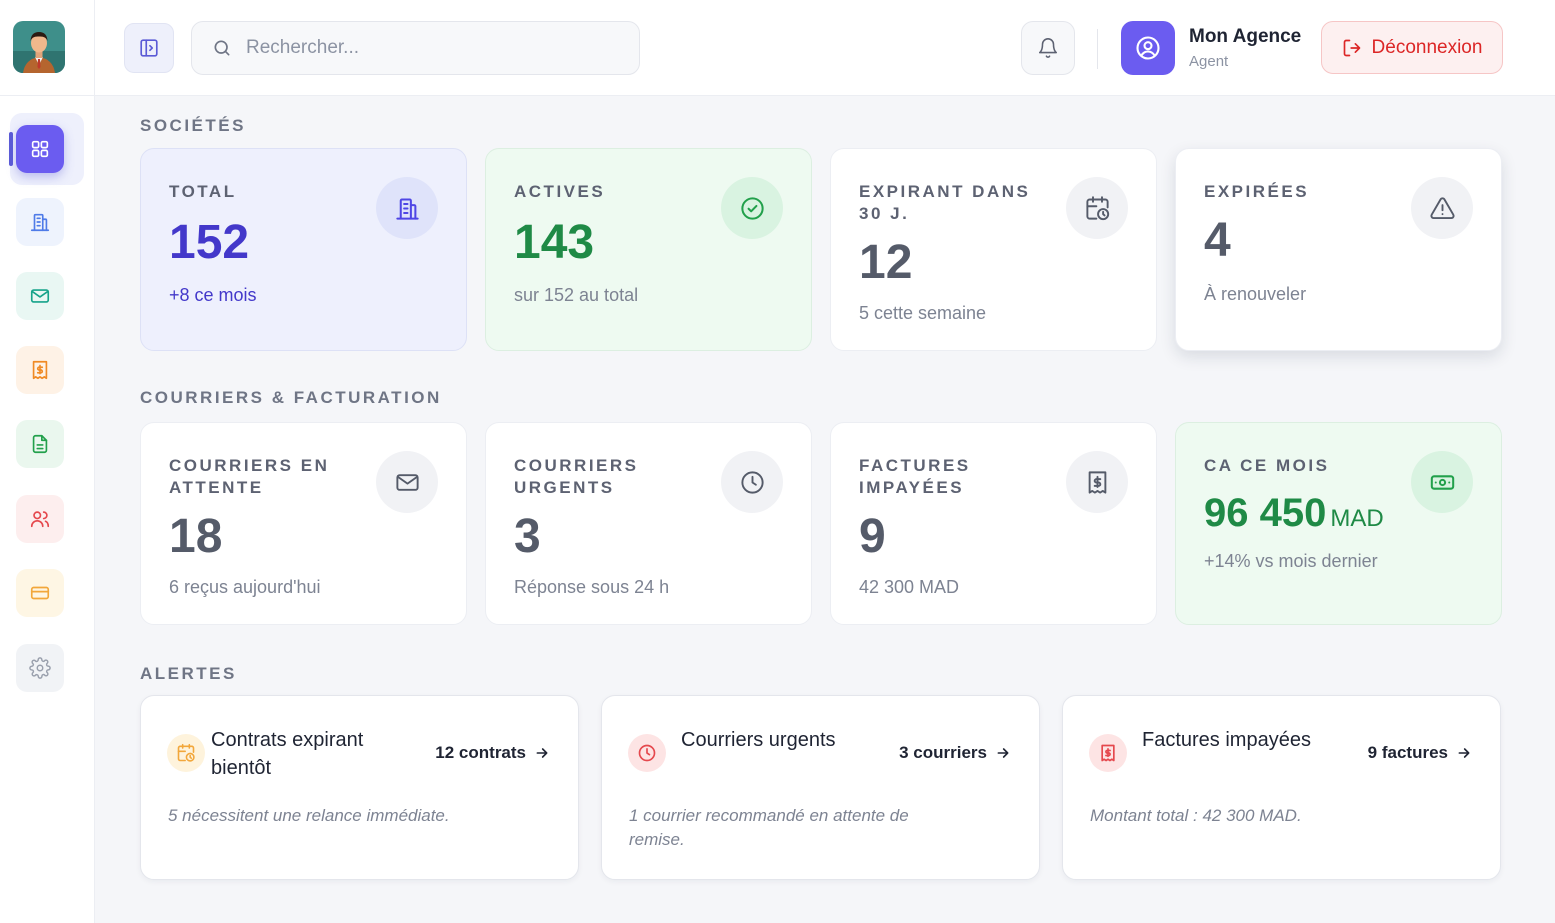 Image resolution: width=1555 pixels, height=923 pixels. What do you see at coordinates (993, 249) in the screenshot?
I see `stat-card-expirant: EXPIRANT DANS 30 J. 12 5 cette semaine` at bounding box center [993, 249].